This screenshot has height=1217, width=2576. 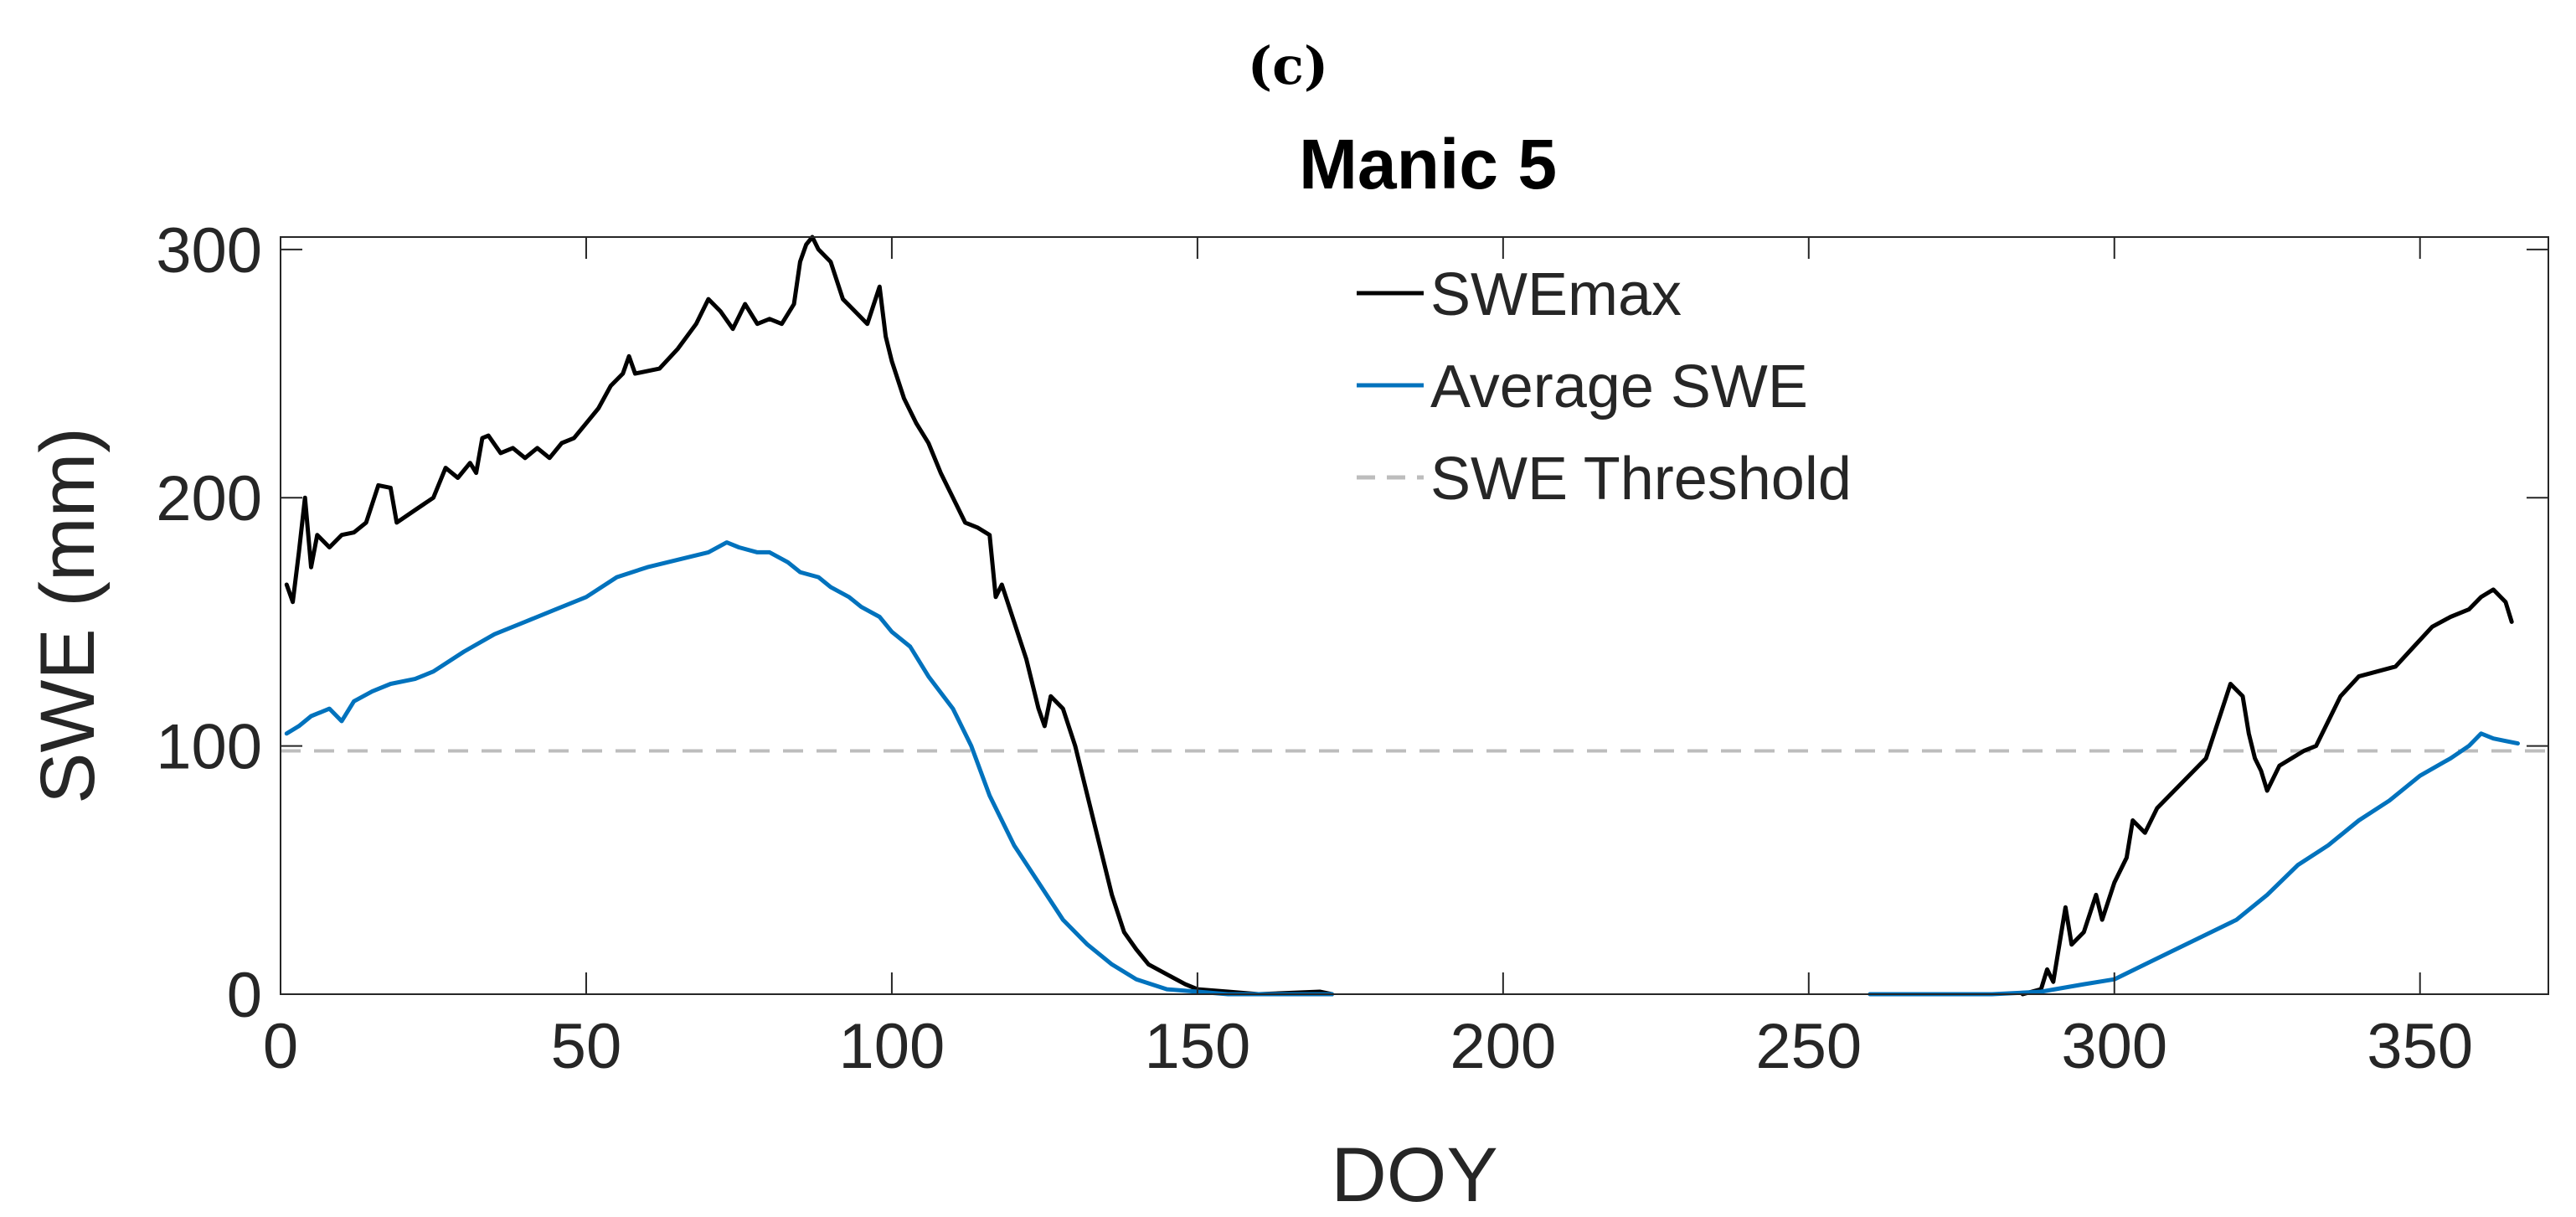 I want to click on y-tick-label: 200, so click(x=209, y=498).